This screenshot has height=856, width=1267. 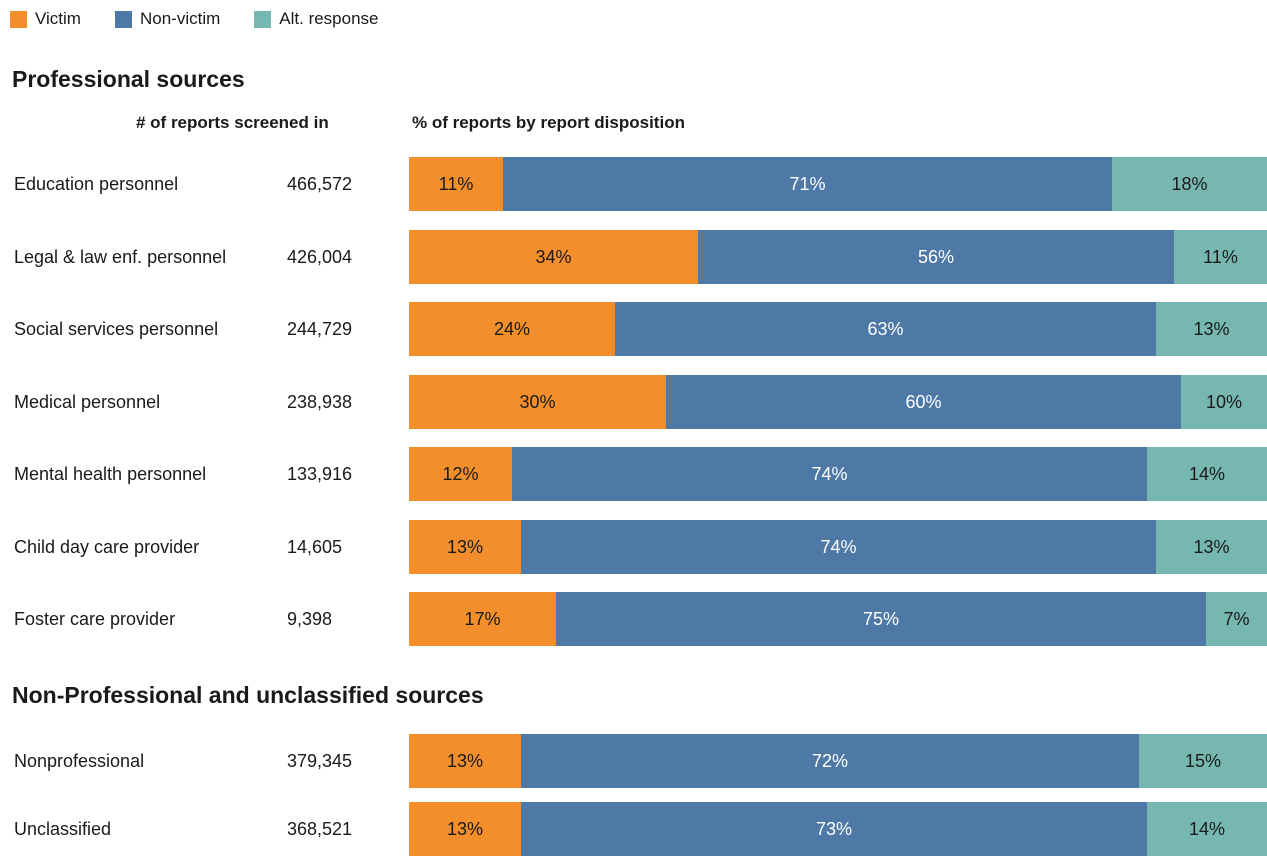 What do you see at coordinates (320, 184) in the screenshot?
I see `report-count: 466,572` at bounding box center [320, 184].